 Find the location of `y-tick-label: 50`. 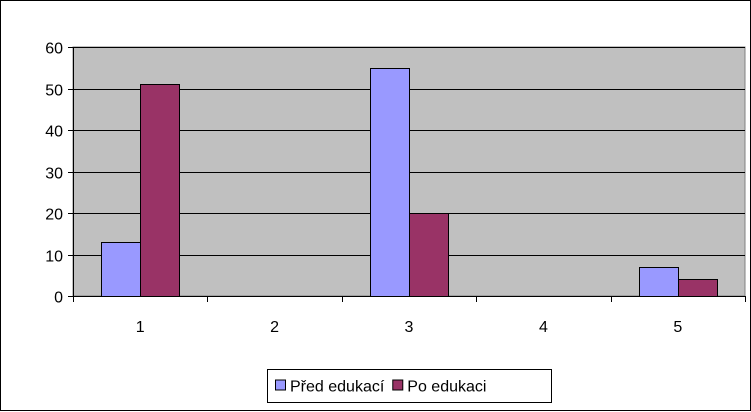

y-tick-label: 50 is located at coordinates (54, 91).